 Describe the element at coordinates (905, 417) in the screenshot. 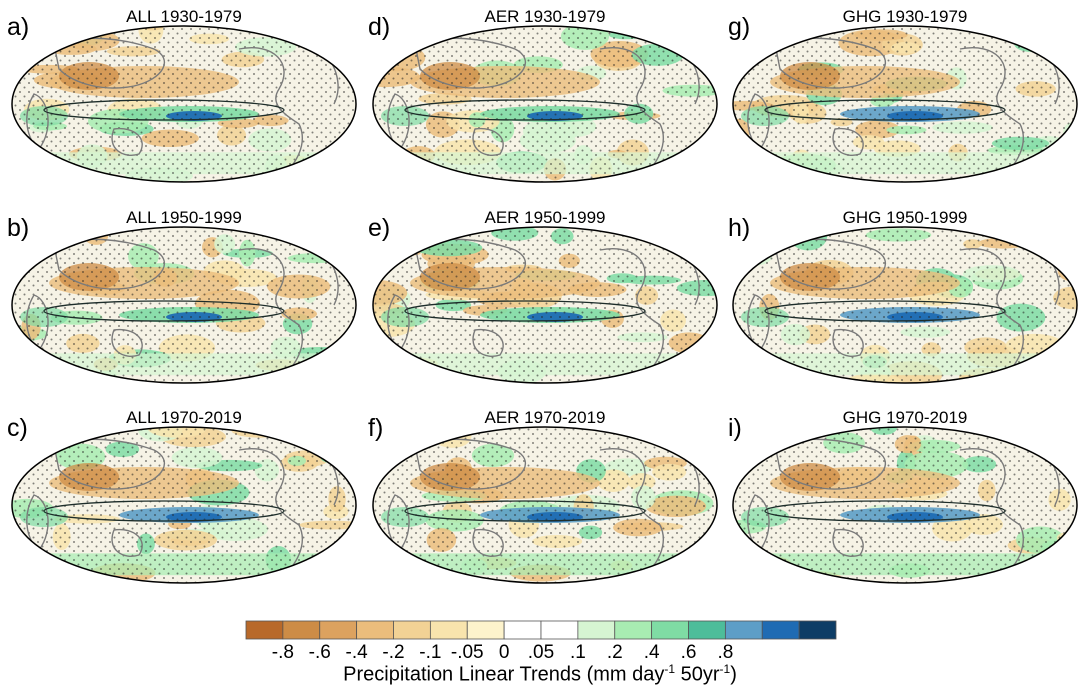

I see `panel-title: GHG 1970-2019` at that location.